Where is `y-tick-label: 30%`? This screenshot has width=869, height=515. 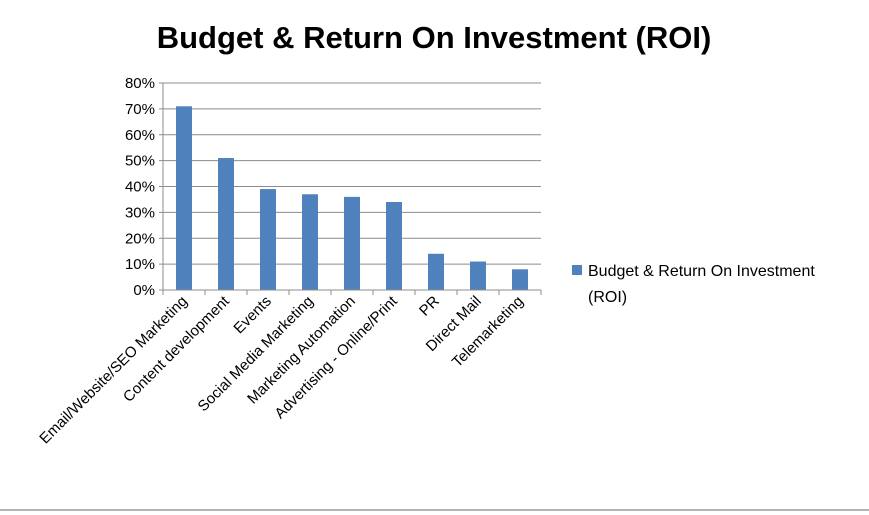 y-tick-label: 30% is located at coordinates (140, 212).